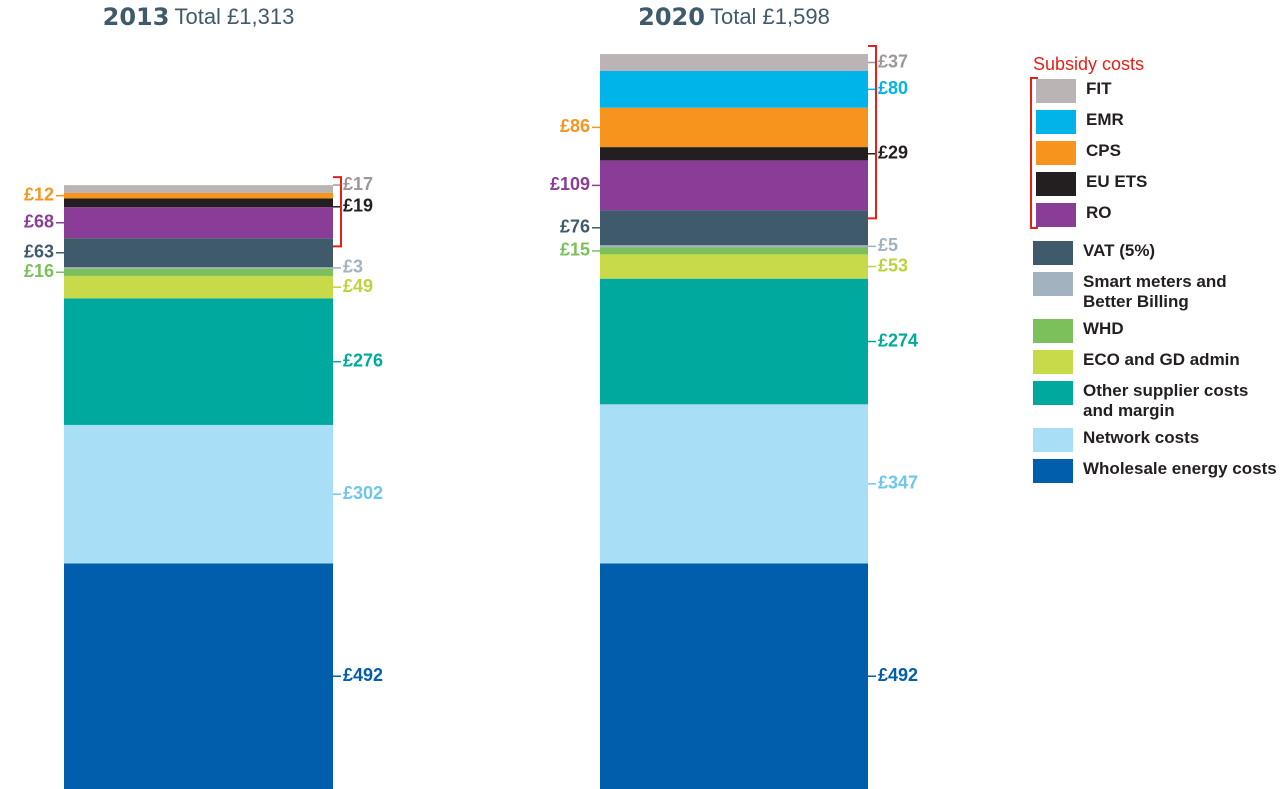 The width and height of the screenshot is (1280, 789). What do you see at coordinates (1103, 328) in the screenshot?
I see `legend-label: WHD` at bounding box center [1103, 328].